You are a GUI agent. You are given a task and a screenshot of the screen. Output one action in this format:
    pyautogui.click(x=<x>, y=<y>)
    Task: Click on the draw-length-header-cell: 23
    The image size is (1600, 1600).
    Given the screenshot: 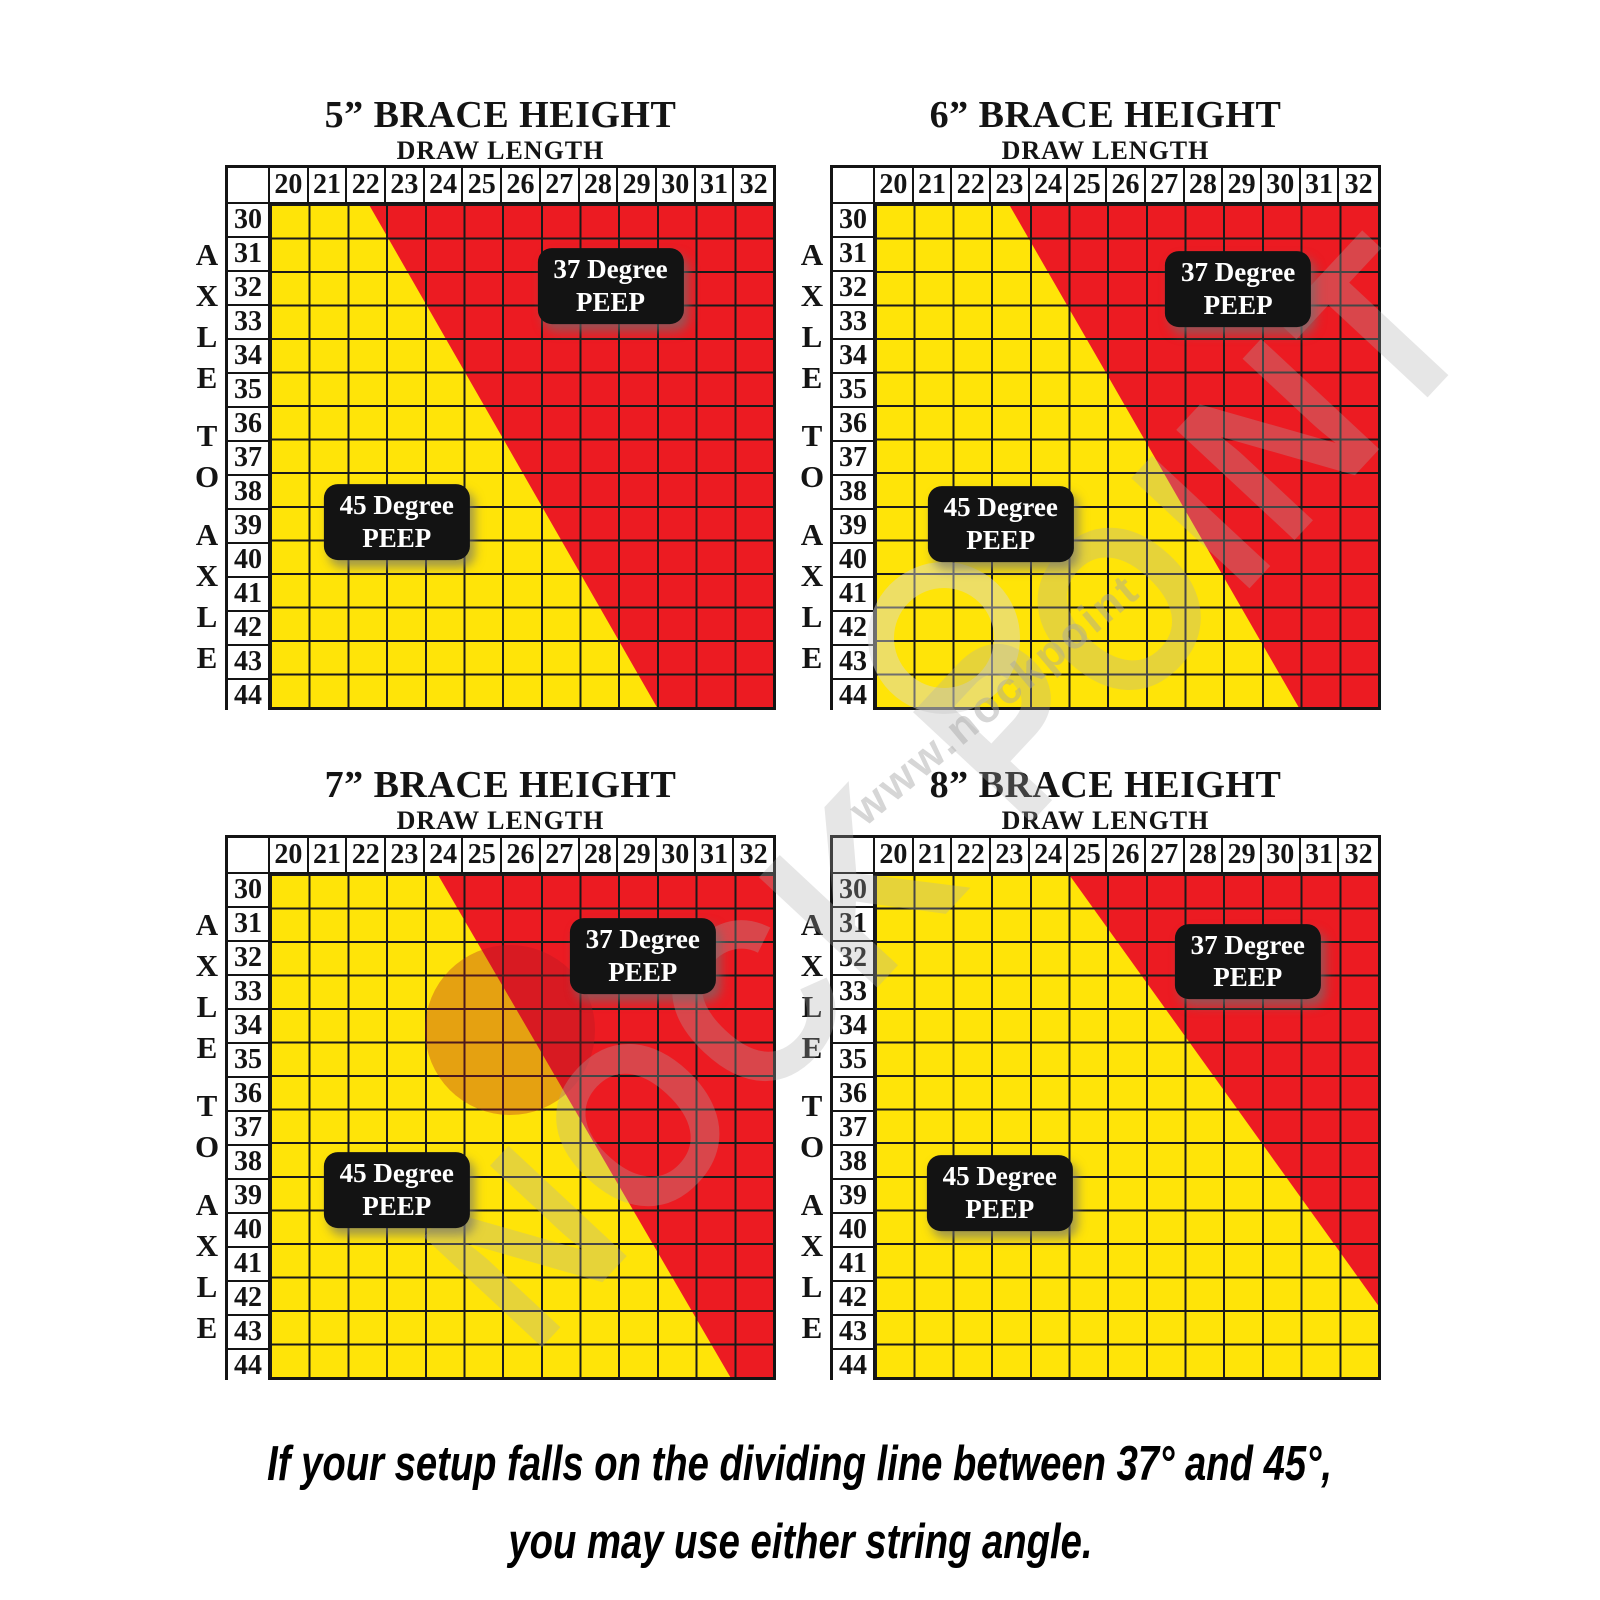 What is the action you would take?
    pyautogui.click(x=1010, y=185)
    